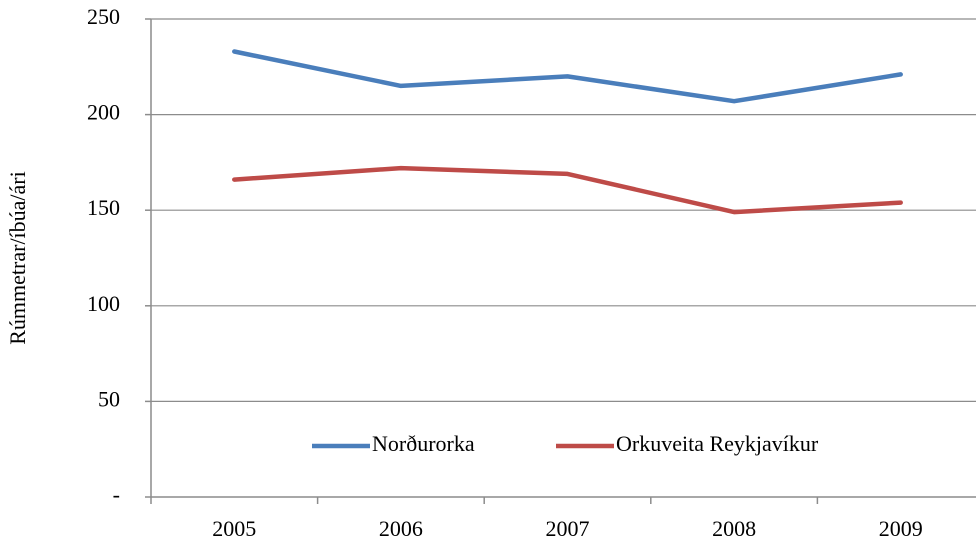 The width and height of the screenshot is (976, 554). I want to click on y-tick-label: 200, so click(103, 112).